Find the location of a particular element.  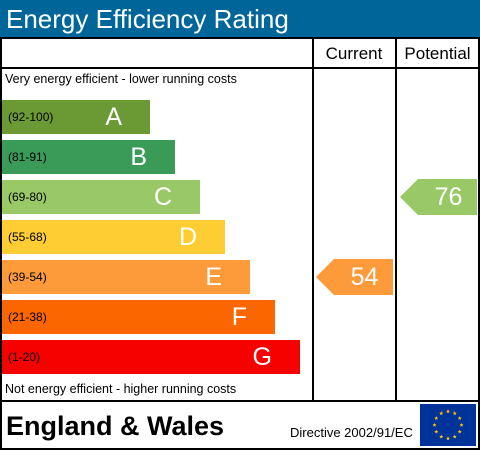

band-range-label: (39-54) is located at coordinates (27, 277).